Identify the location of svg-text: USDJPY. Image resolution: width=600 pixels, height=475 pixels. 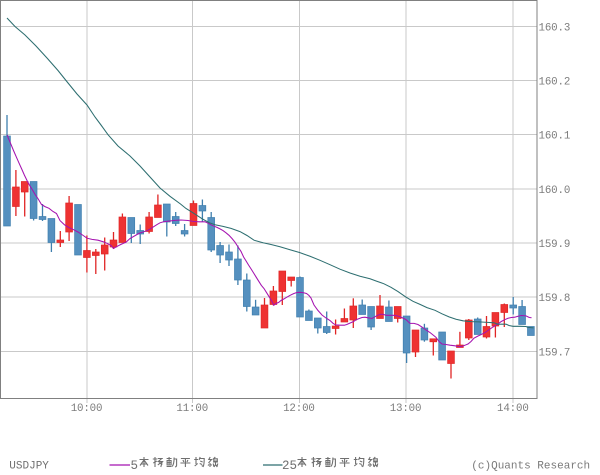
(29, 467).